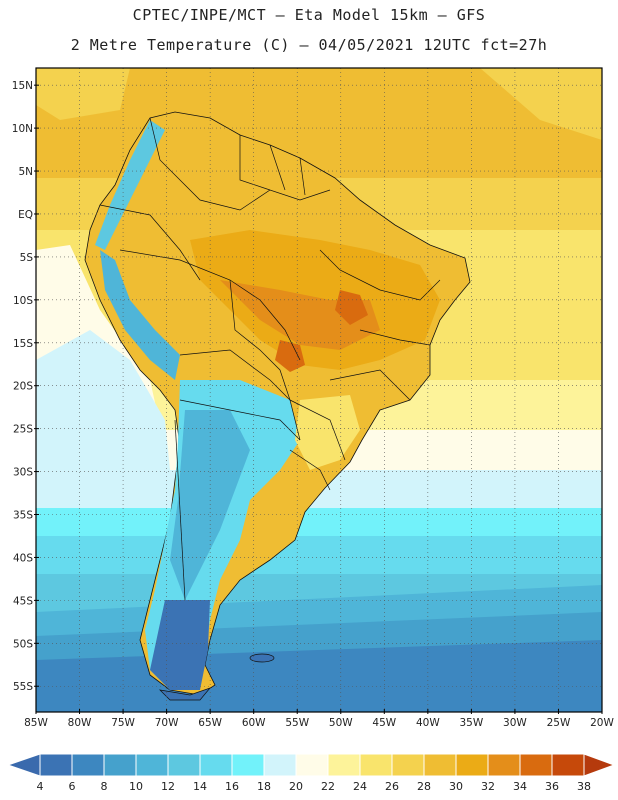 Image resolution: width=618 pixels, height=800 pixels. What do you see at coordinates (22, 129) in the screenshot?
I see `lat-label: 10N` at bounding box center [22, 129].